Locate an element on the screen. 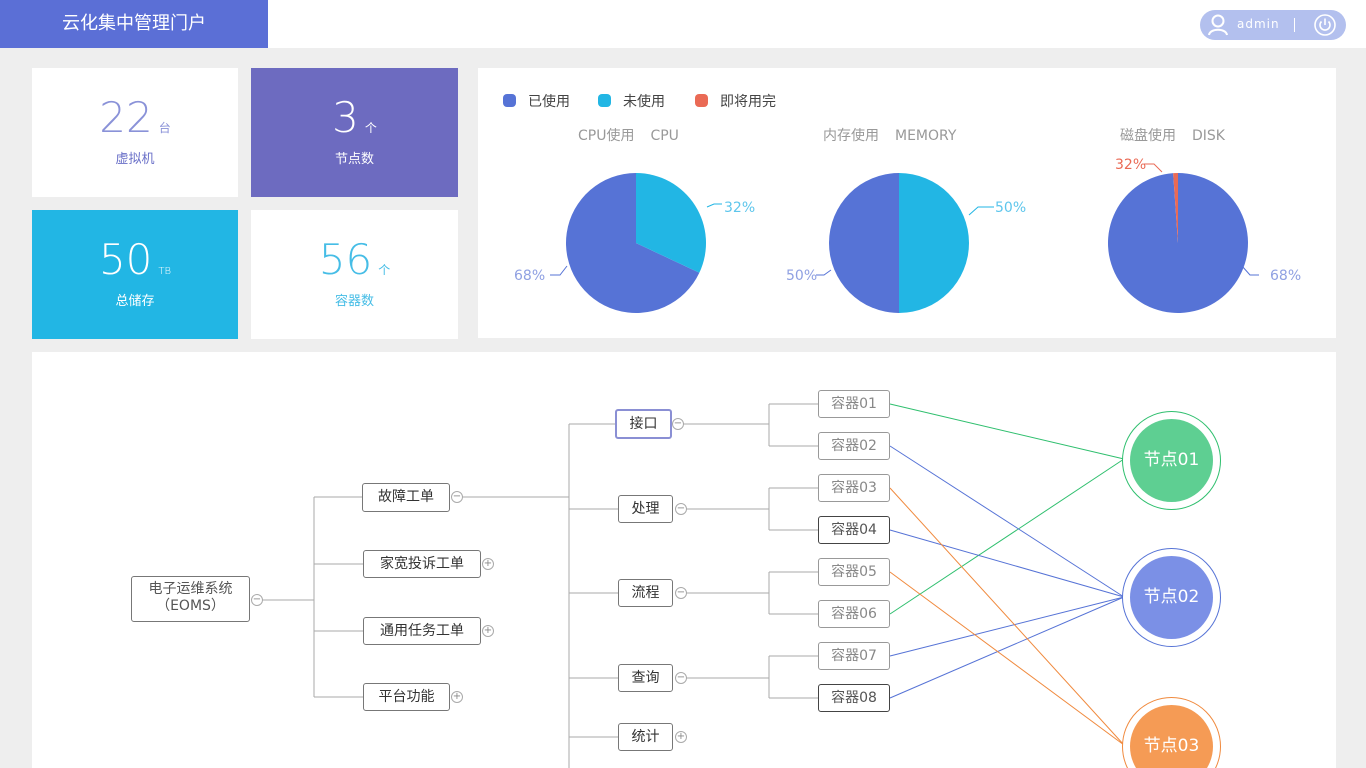 The image size is (1366, 768). pie-memory: 50% 50% is located at coordinates (906, 243).